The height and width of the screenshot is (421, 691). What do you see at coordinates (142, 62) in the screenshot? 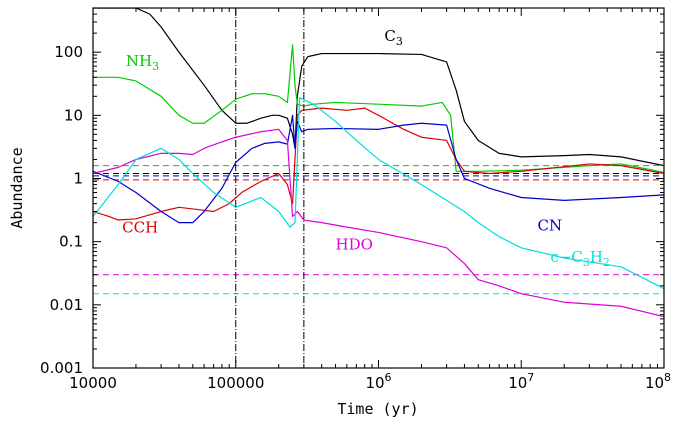
I see `series-label-nh3: NH3` at bounding box center [142, 62].